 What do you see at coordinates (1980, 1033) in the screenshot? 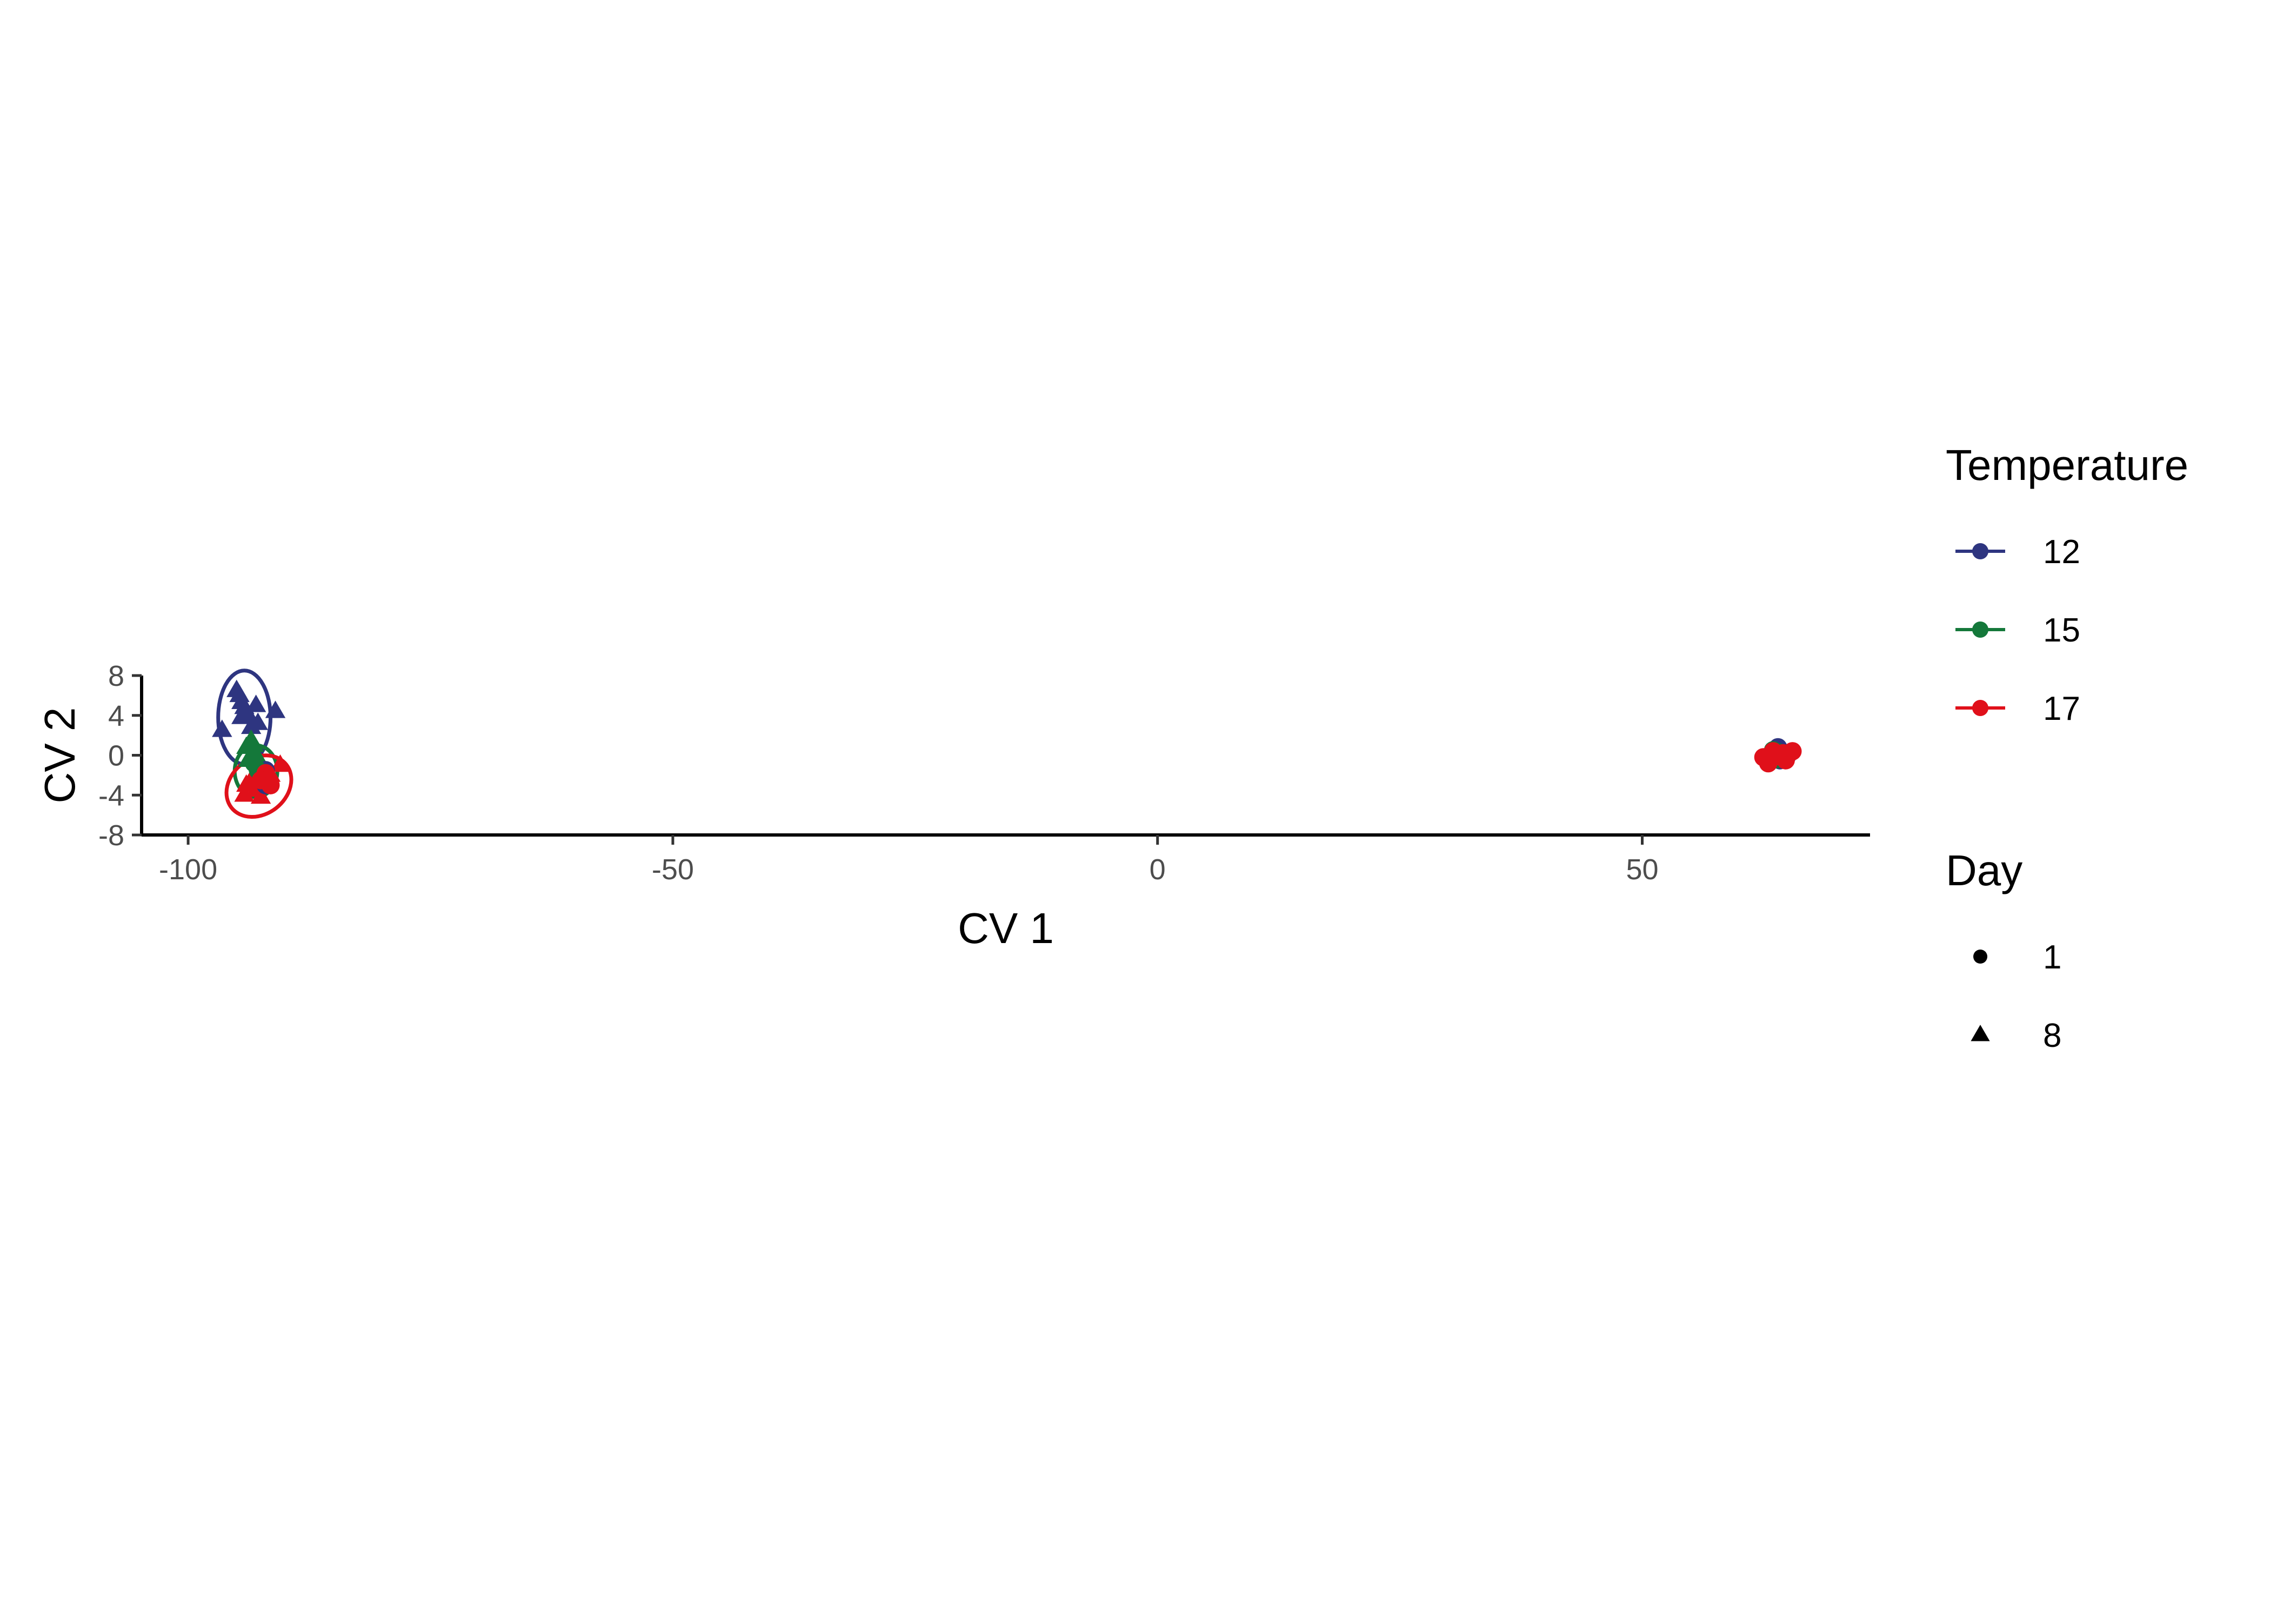
I see `legend-key-triangle` at bounding box center [1980, 1033].